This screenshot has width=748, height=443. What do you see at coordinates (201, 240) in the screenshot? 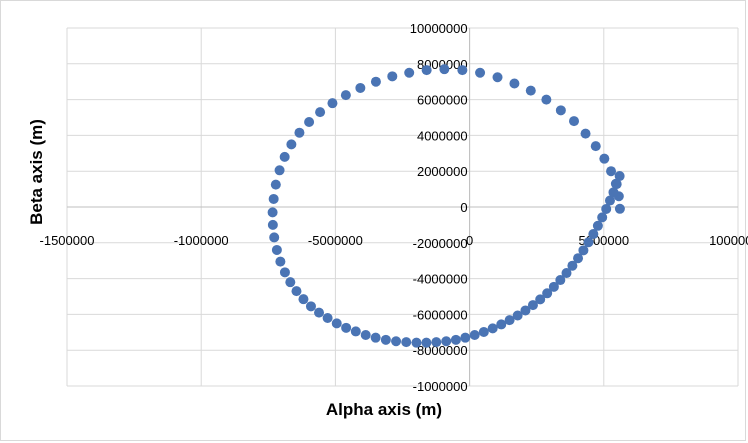
I see `x-tick-label: -1000000` at bounding box center [201, 240].